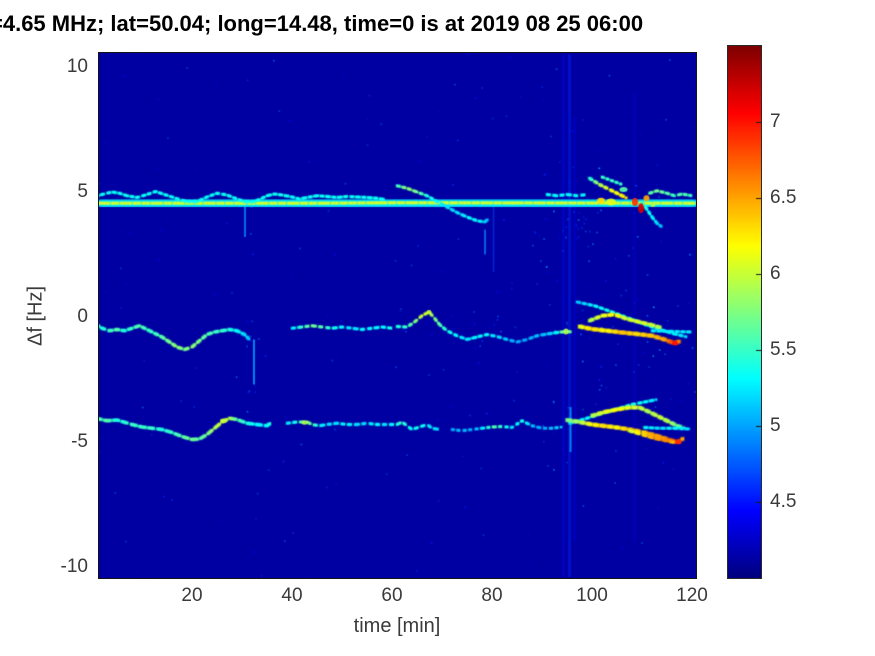  What do you see at coordinates (592, 595) in the screenshot?
I see `x-tick-label: 100` at bounding box center [592, 595].